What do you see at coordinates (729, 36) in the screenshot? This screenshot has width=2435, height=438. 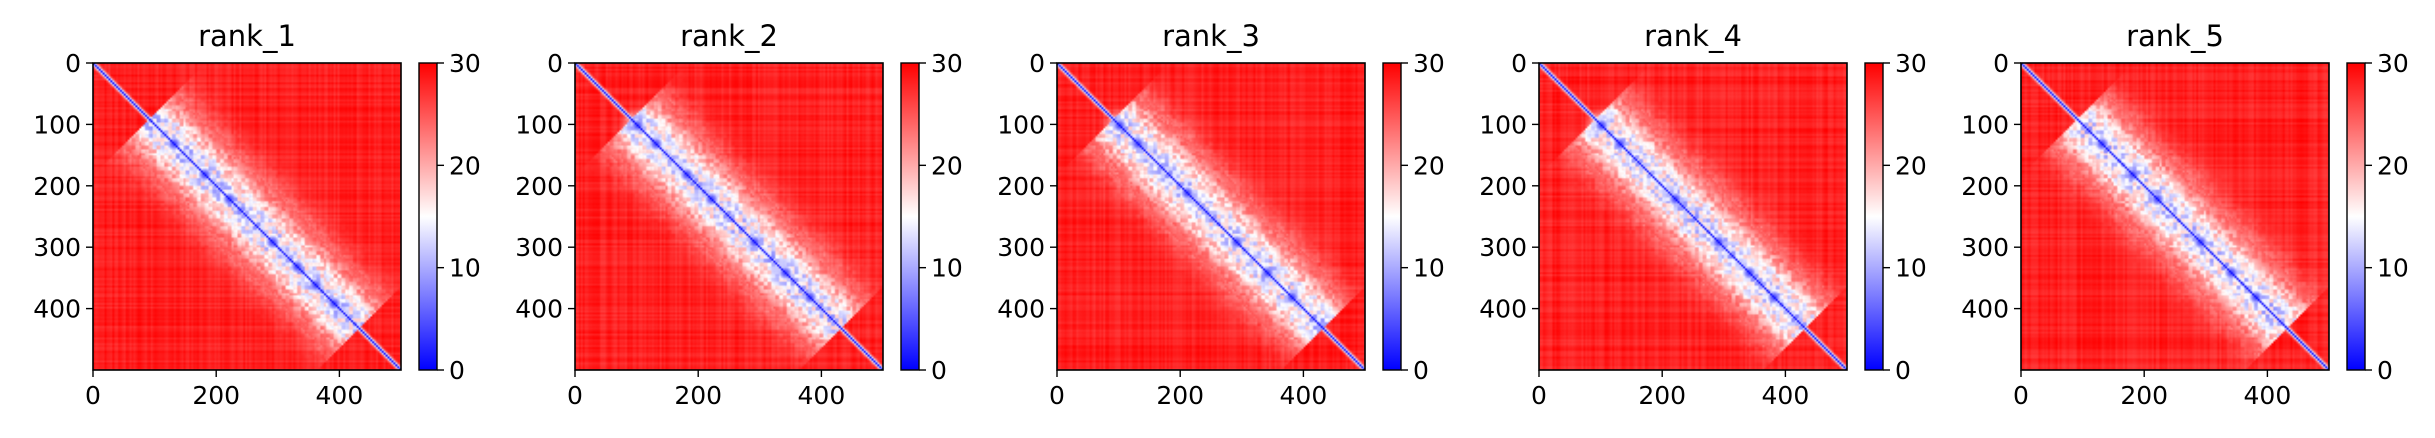 I see `panel-title: rank_2` at bounding box center [729, 36].